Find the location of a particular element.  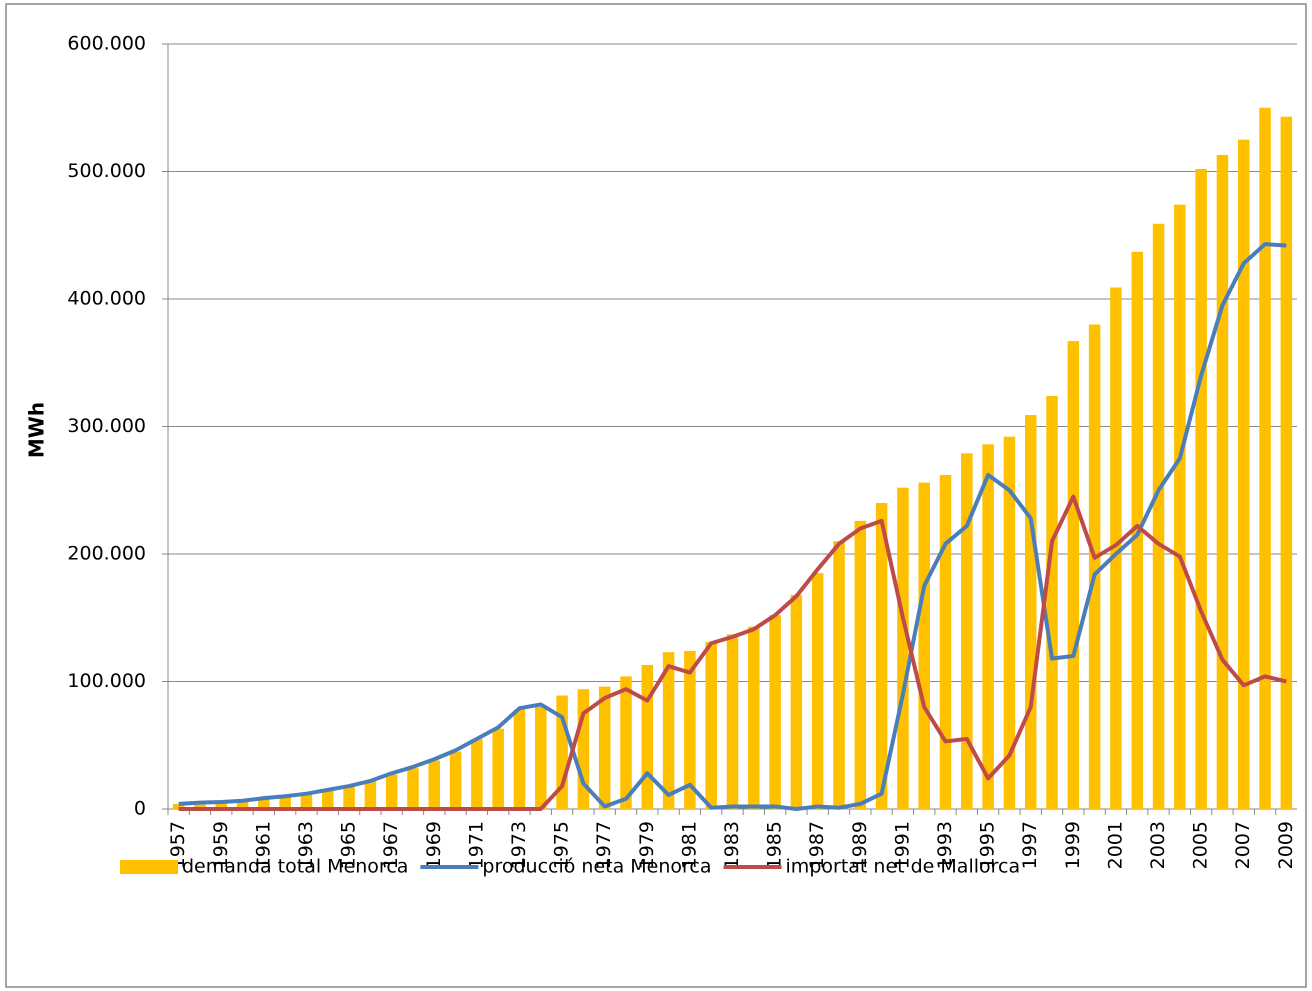

x-tick-label: 2003 is located at coordinates (1158, 845).